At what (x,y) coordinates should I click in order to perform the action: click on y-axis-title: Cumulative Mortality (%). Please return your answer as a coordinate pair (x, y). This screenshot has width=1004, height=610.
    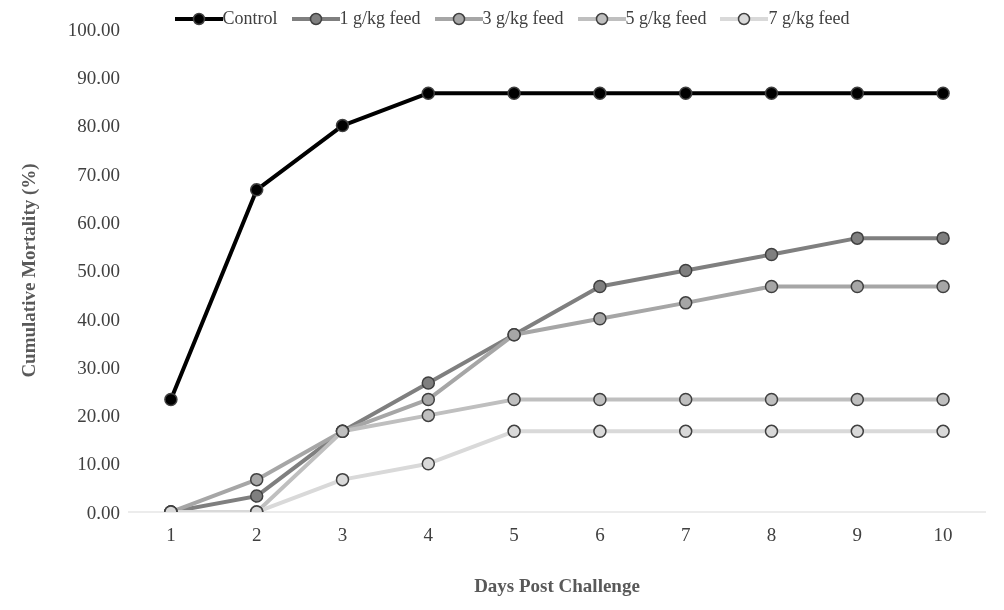
    Looking at the image, I should click on (28, 270).